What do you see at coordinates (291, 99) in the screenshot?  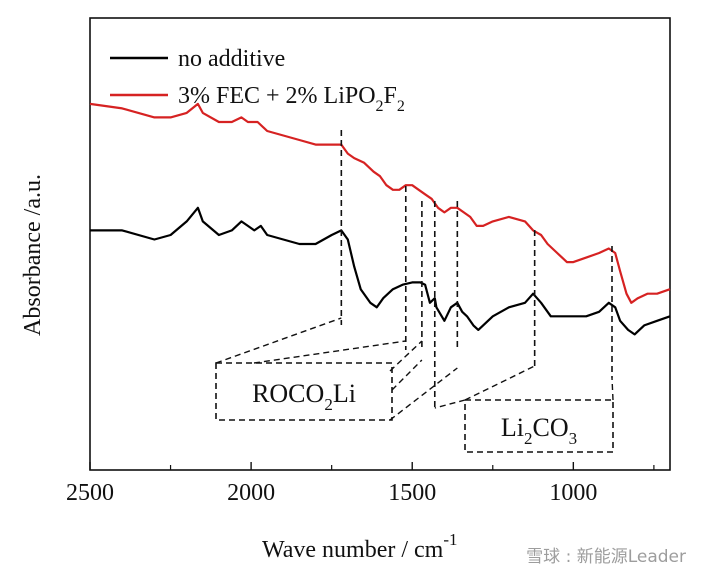 I see `legend-label-fec-lipo2f2: 3% FEC + 2% LiPO2F2` at bounding box center [291, 99].